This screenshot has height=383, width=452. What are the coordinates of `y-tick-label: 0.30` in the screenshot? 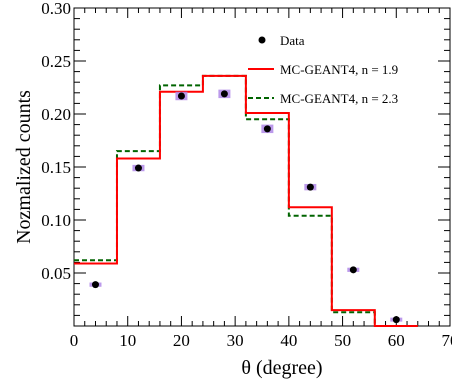 It's located at (56, 9).